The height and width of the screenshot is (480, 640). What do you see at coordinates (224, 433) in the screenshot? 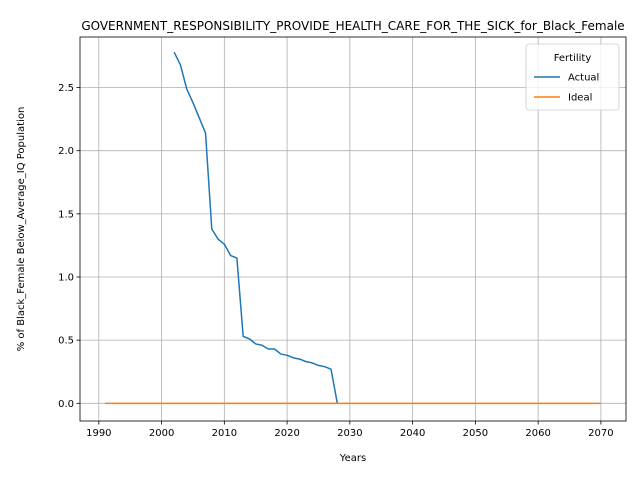
I see `x-tick-label: 2010` at bounding box center [224, 433].